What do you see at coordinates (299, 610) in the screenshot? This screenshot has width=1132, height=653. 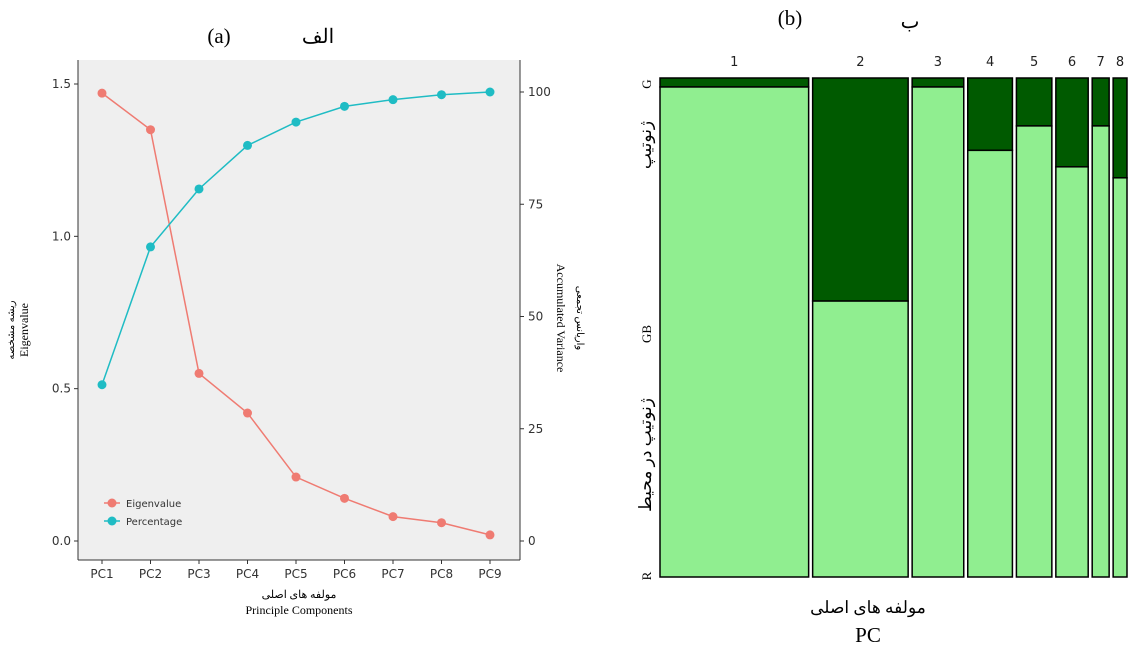 I see `x-axis-title: Principle Components` at bounding box center [299, 610].